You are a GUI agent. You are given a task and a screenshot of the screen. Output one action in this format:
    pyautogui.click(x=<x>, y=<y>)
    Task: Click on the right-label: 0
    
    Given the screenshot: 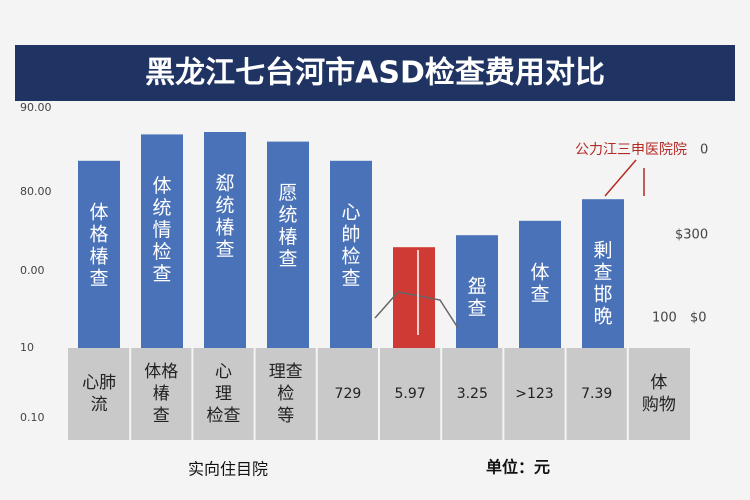 What is the action you would take?
    pyautogui.click(x=704, y=150)
    